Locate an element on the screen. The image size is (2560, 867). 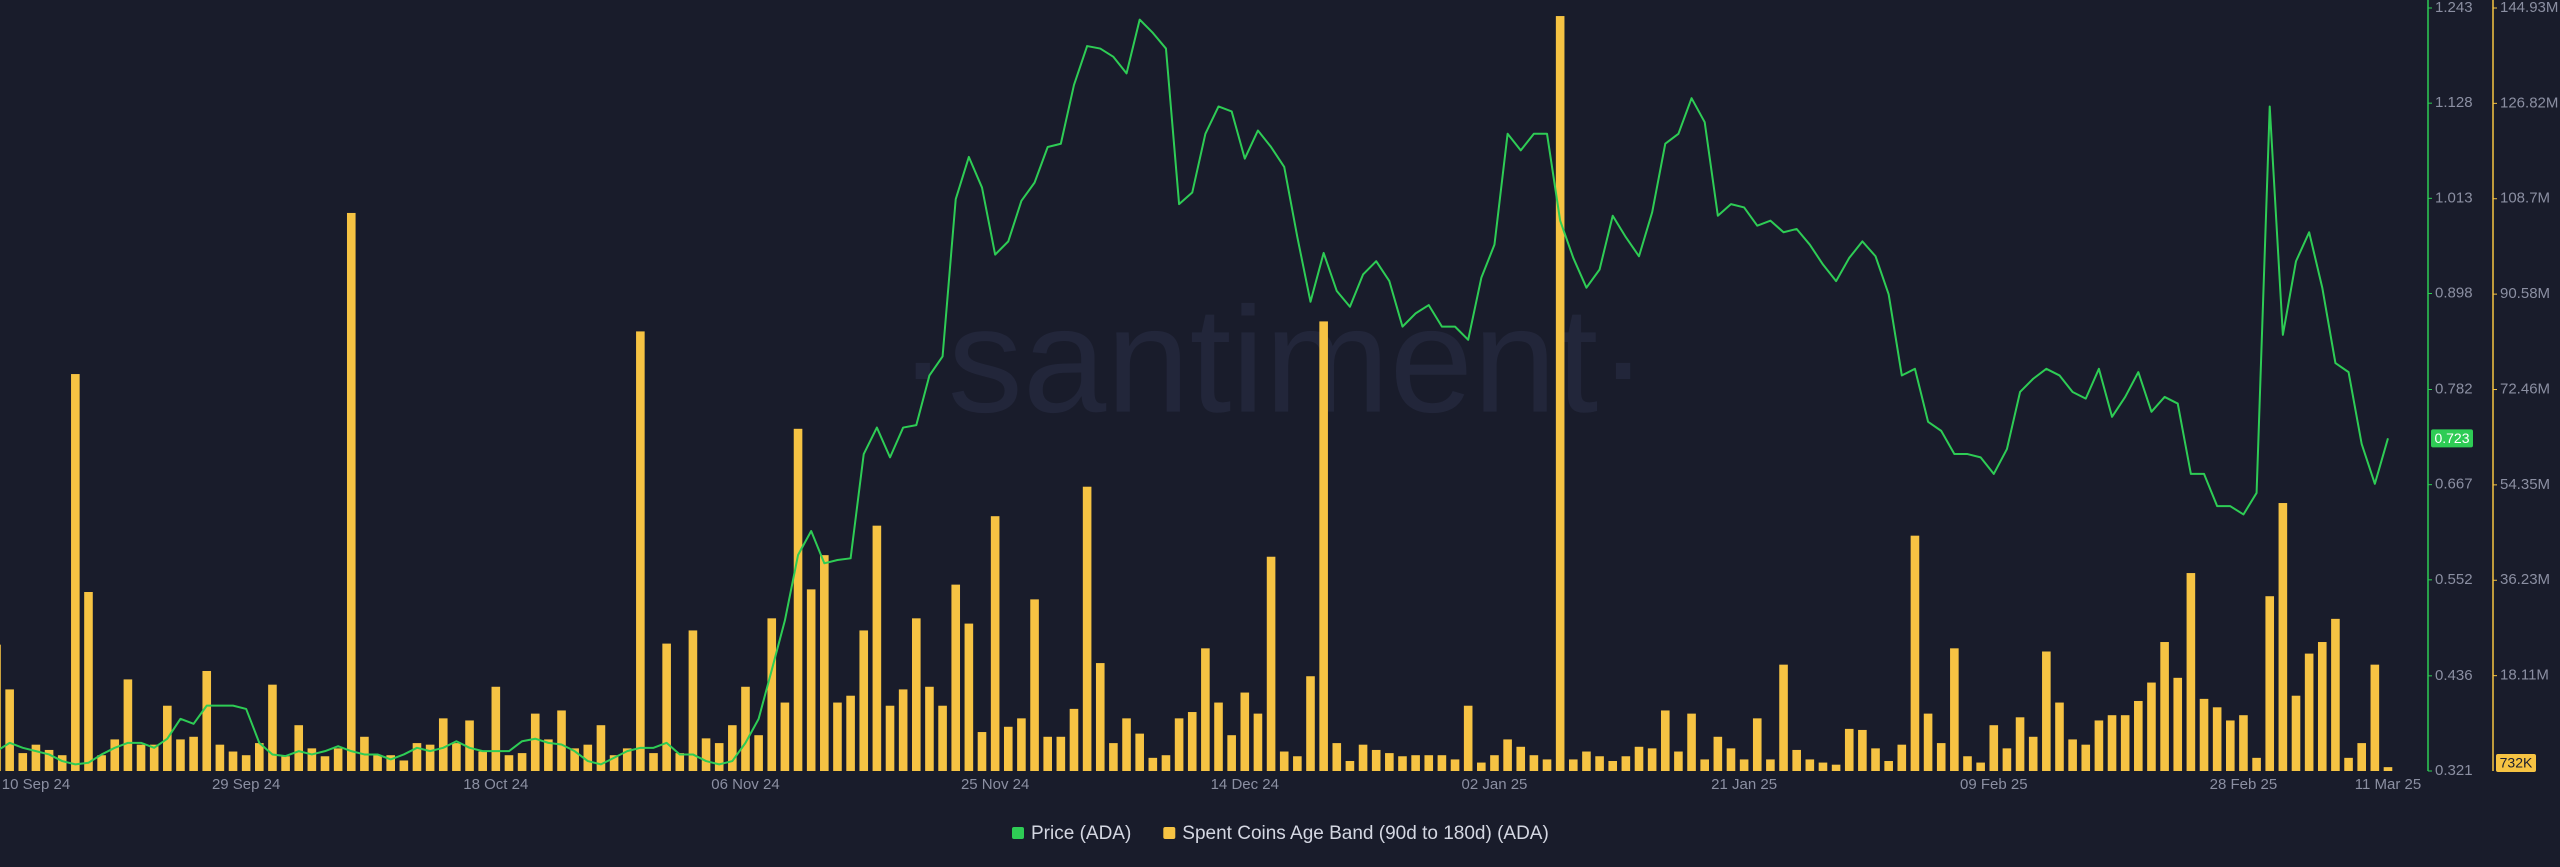
x-tick-label: 02 Jan 25 is located at coordinates (1495, 784).